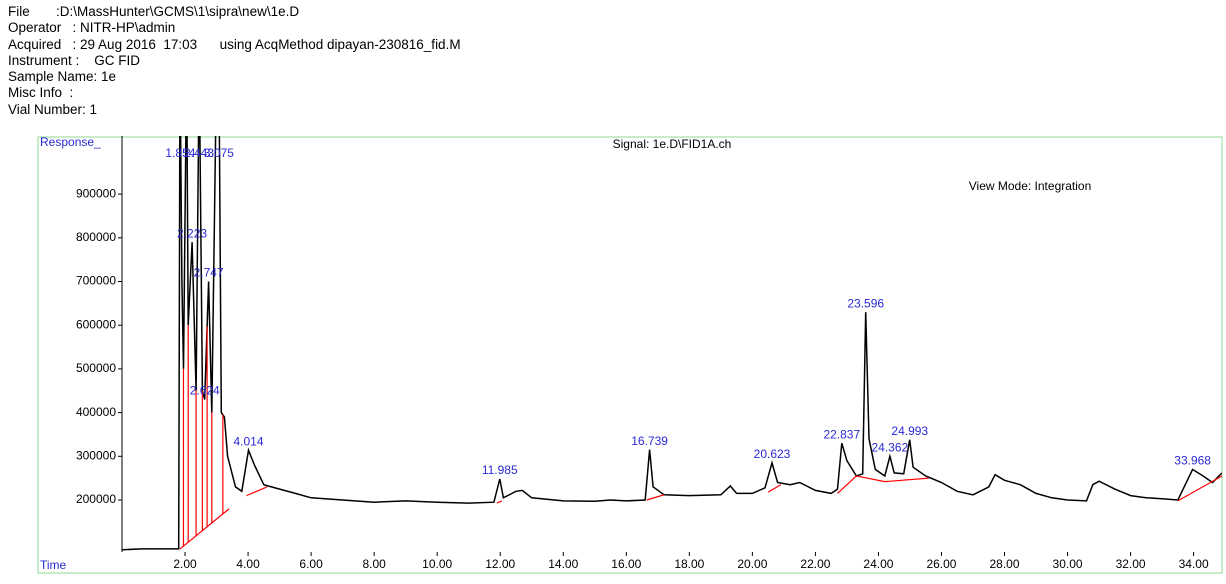 Image resolution: width=1226 pixels, height=584 pixels. I want to click on peak-label: 1.854, so click(180, 153).